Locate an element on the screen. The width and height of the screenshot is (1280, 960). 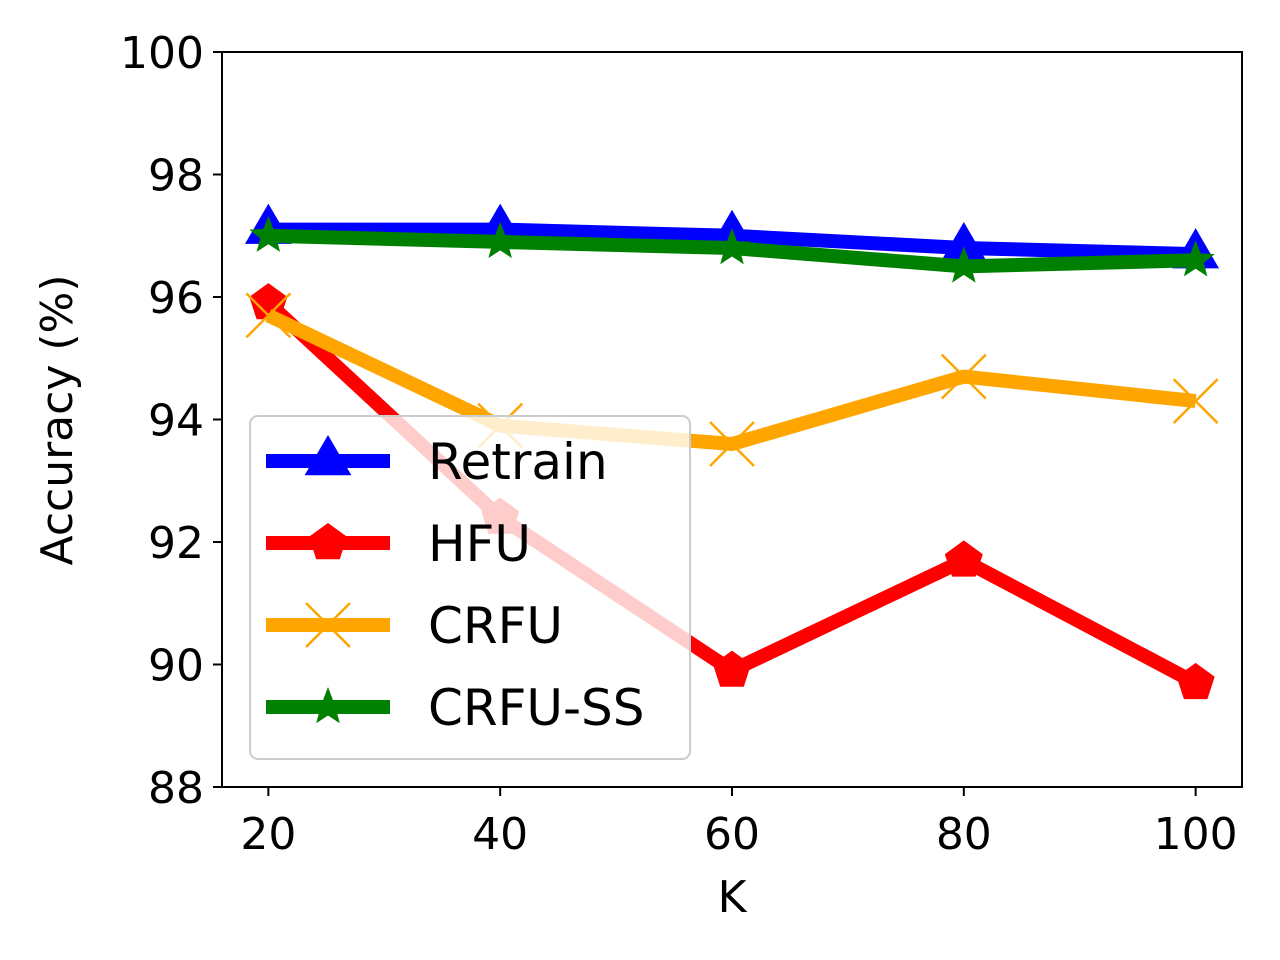
x-tick-label: 60 is located at coordinates (732, 834).